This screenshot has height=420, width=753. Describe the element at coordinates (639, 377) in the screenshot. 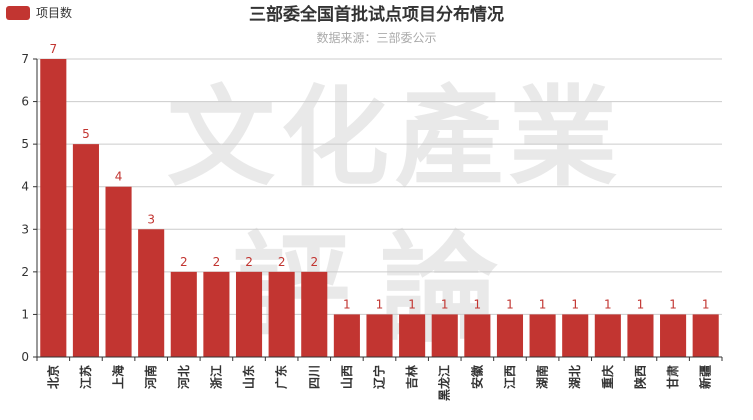

I see `x-tick-label: 陕西` at that location.